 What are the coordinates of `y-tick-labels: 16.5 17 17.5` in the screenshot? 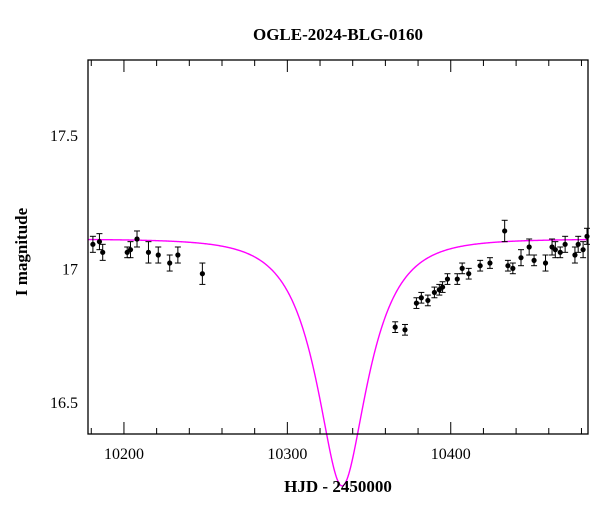 It's located at (64, 270).